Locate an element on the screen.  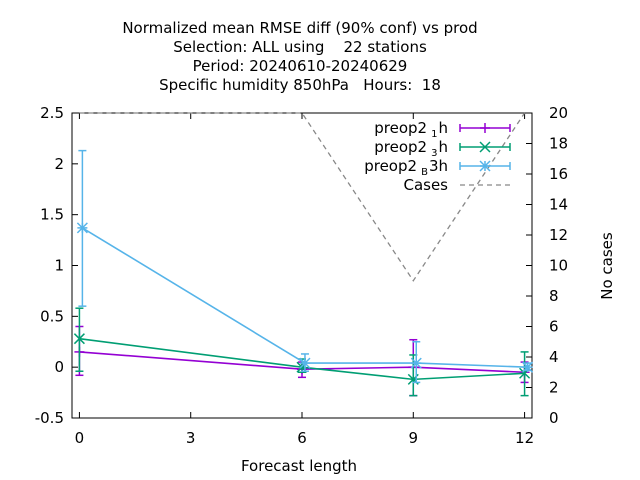
y-tick-label: 2.5 is located at coordinates (52, 113).